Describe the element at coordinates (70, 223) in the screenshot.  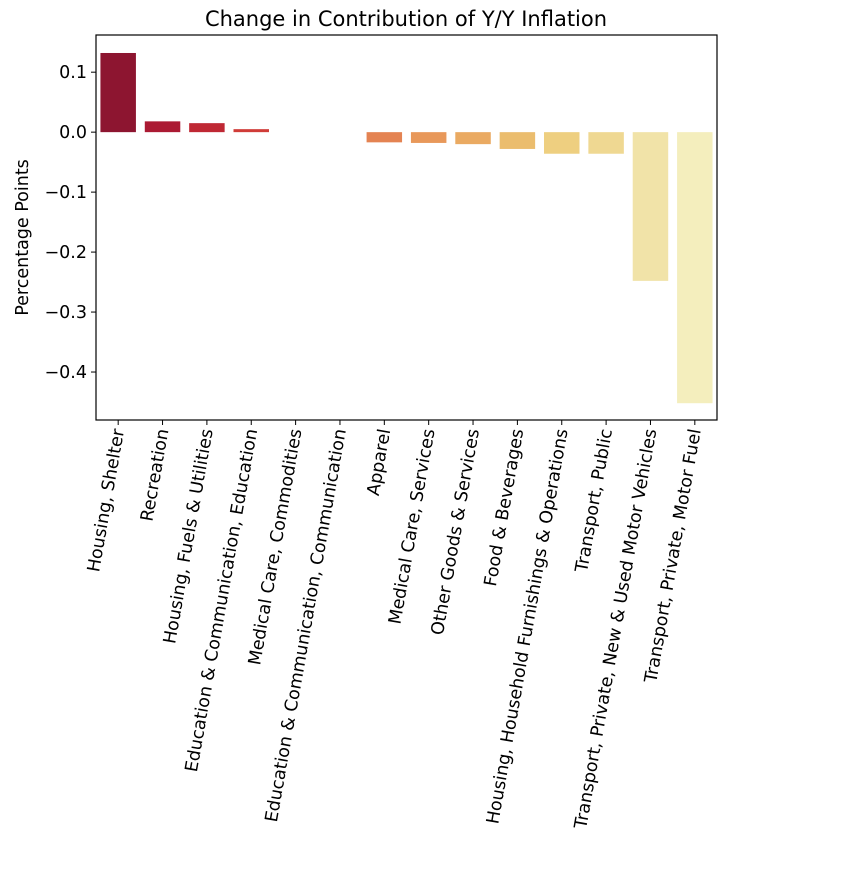
I see `y-axis: 0.1 0.0 −0.1 −0.2 −0.3 −0.4` at that location.